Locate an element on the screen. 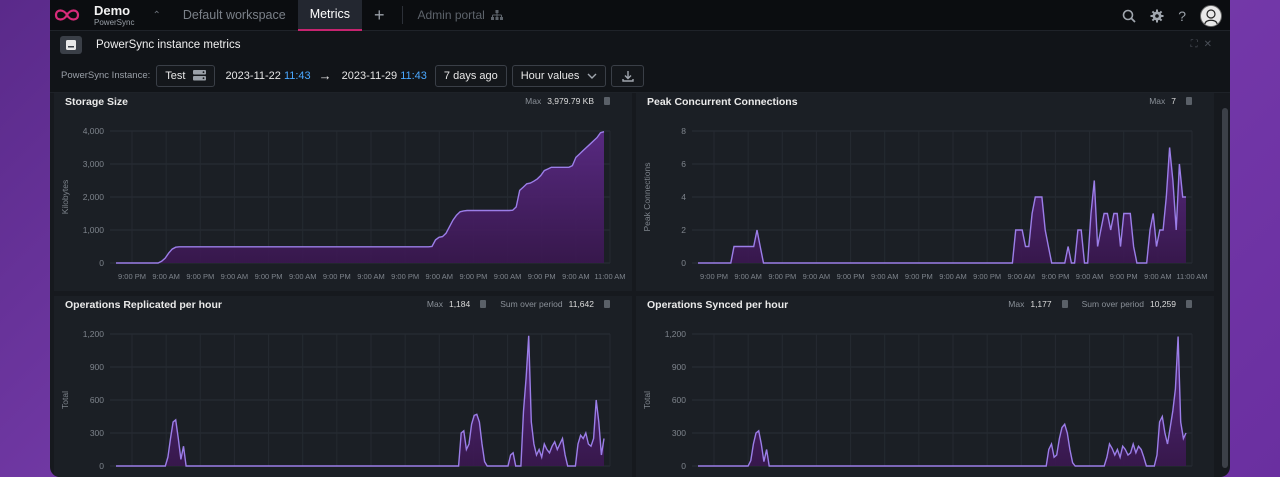  gear-icon is located at coordinates (1157, 16).